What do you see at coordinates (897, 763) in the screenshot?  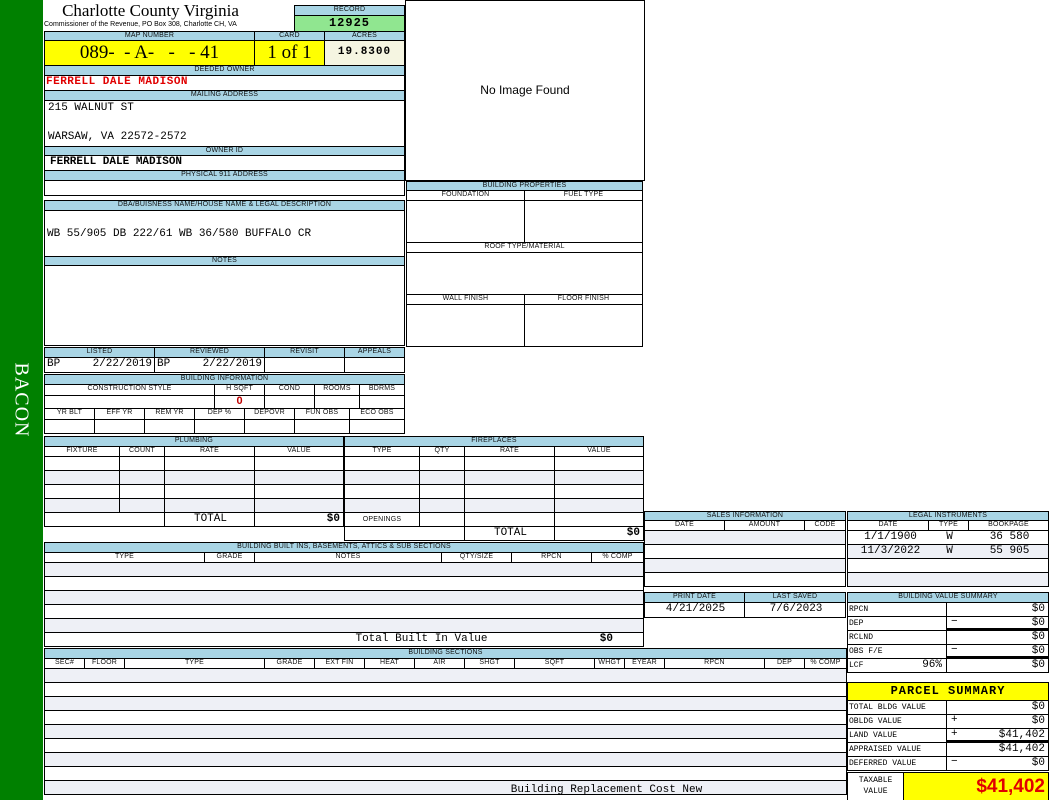 I see `parcel-label: DEFERRED VALUE` at bounding box center [897, 763].